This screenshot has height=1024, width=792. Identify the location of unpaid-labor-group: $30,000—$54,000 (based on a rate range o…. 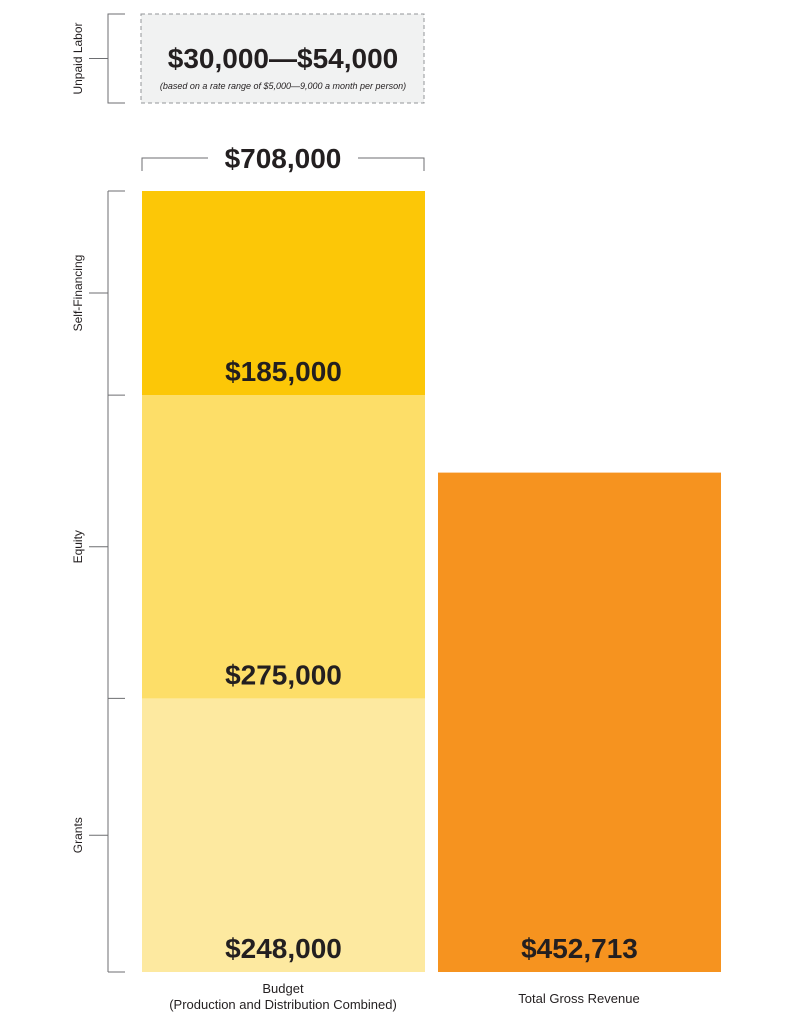
(282, 58).